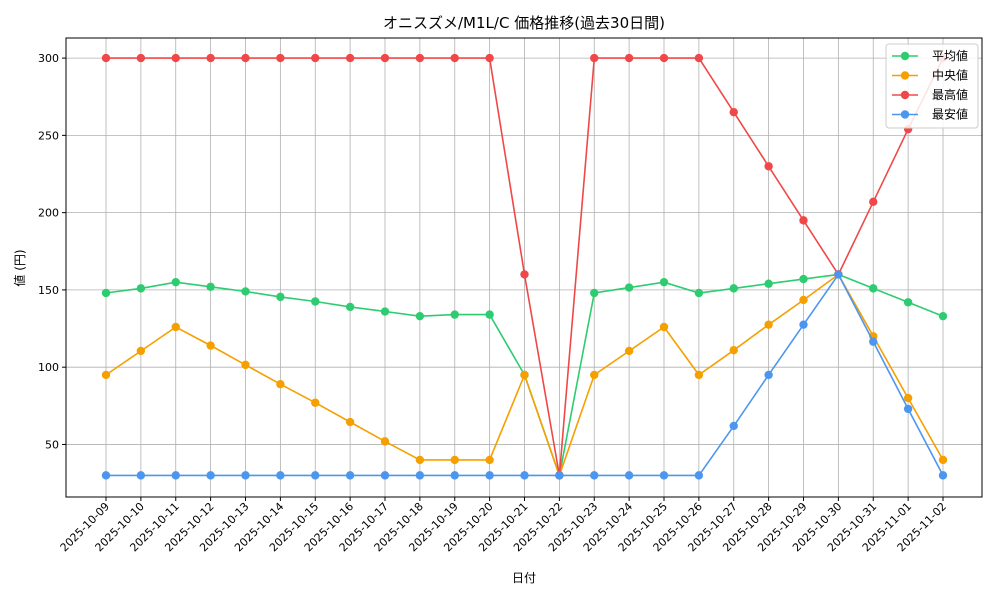  Describe the element at coordinates (524, 578) in the screenshot. I see `x-axis-label: 日付` at that location.